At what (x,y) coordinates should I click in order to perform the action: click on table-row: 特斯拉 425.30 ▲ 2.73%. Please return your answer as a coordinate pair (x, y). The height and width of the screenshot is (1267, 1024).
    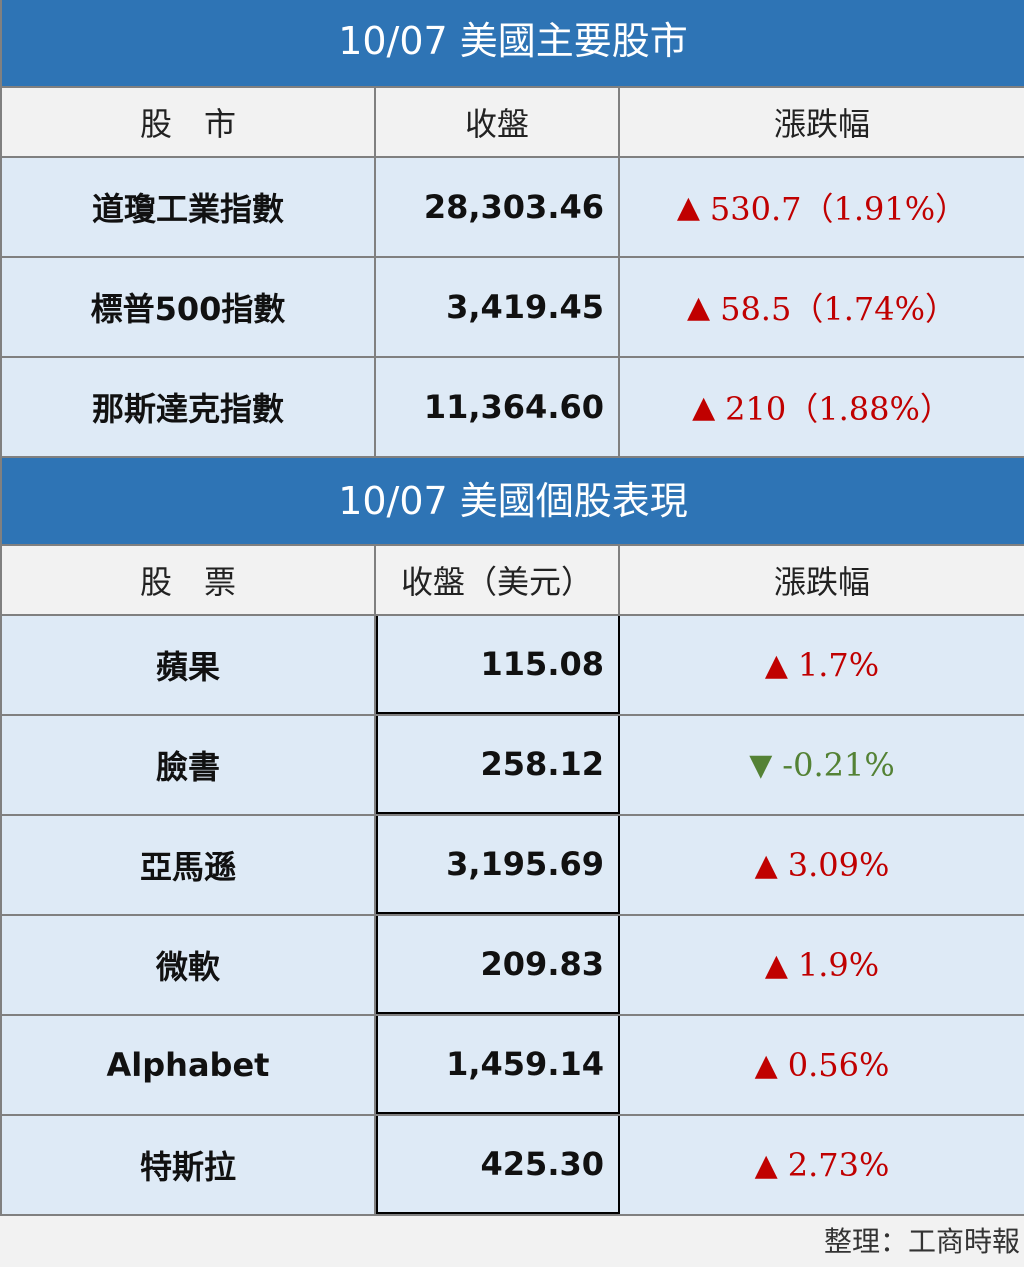
    Looking at the image, I should click on (512, 1166).